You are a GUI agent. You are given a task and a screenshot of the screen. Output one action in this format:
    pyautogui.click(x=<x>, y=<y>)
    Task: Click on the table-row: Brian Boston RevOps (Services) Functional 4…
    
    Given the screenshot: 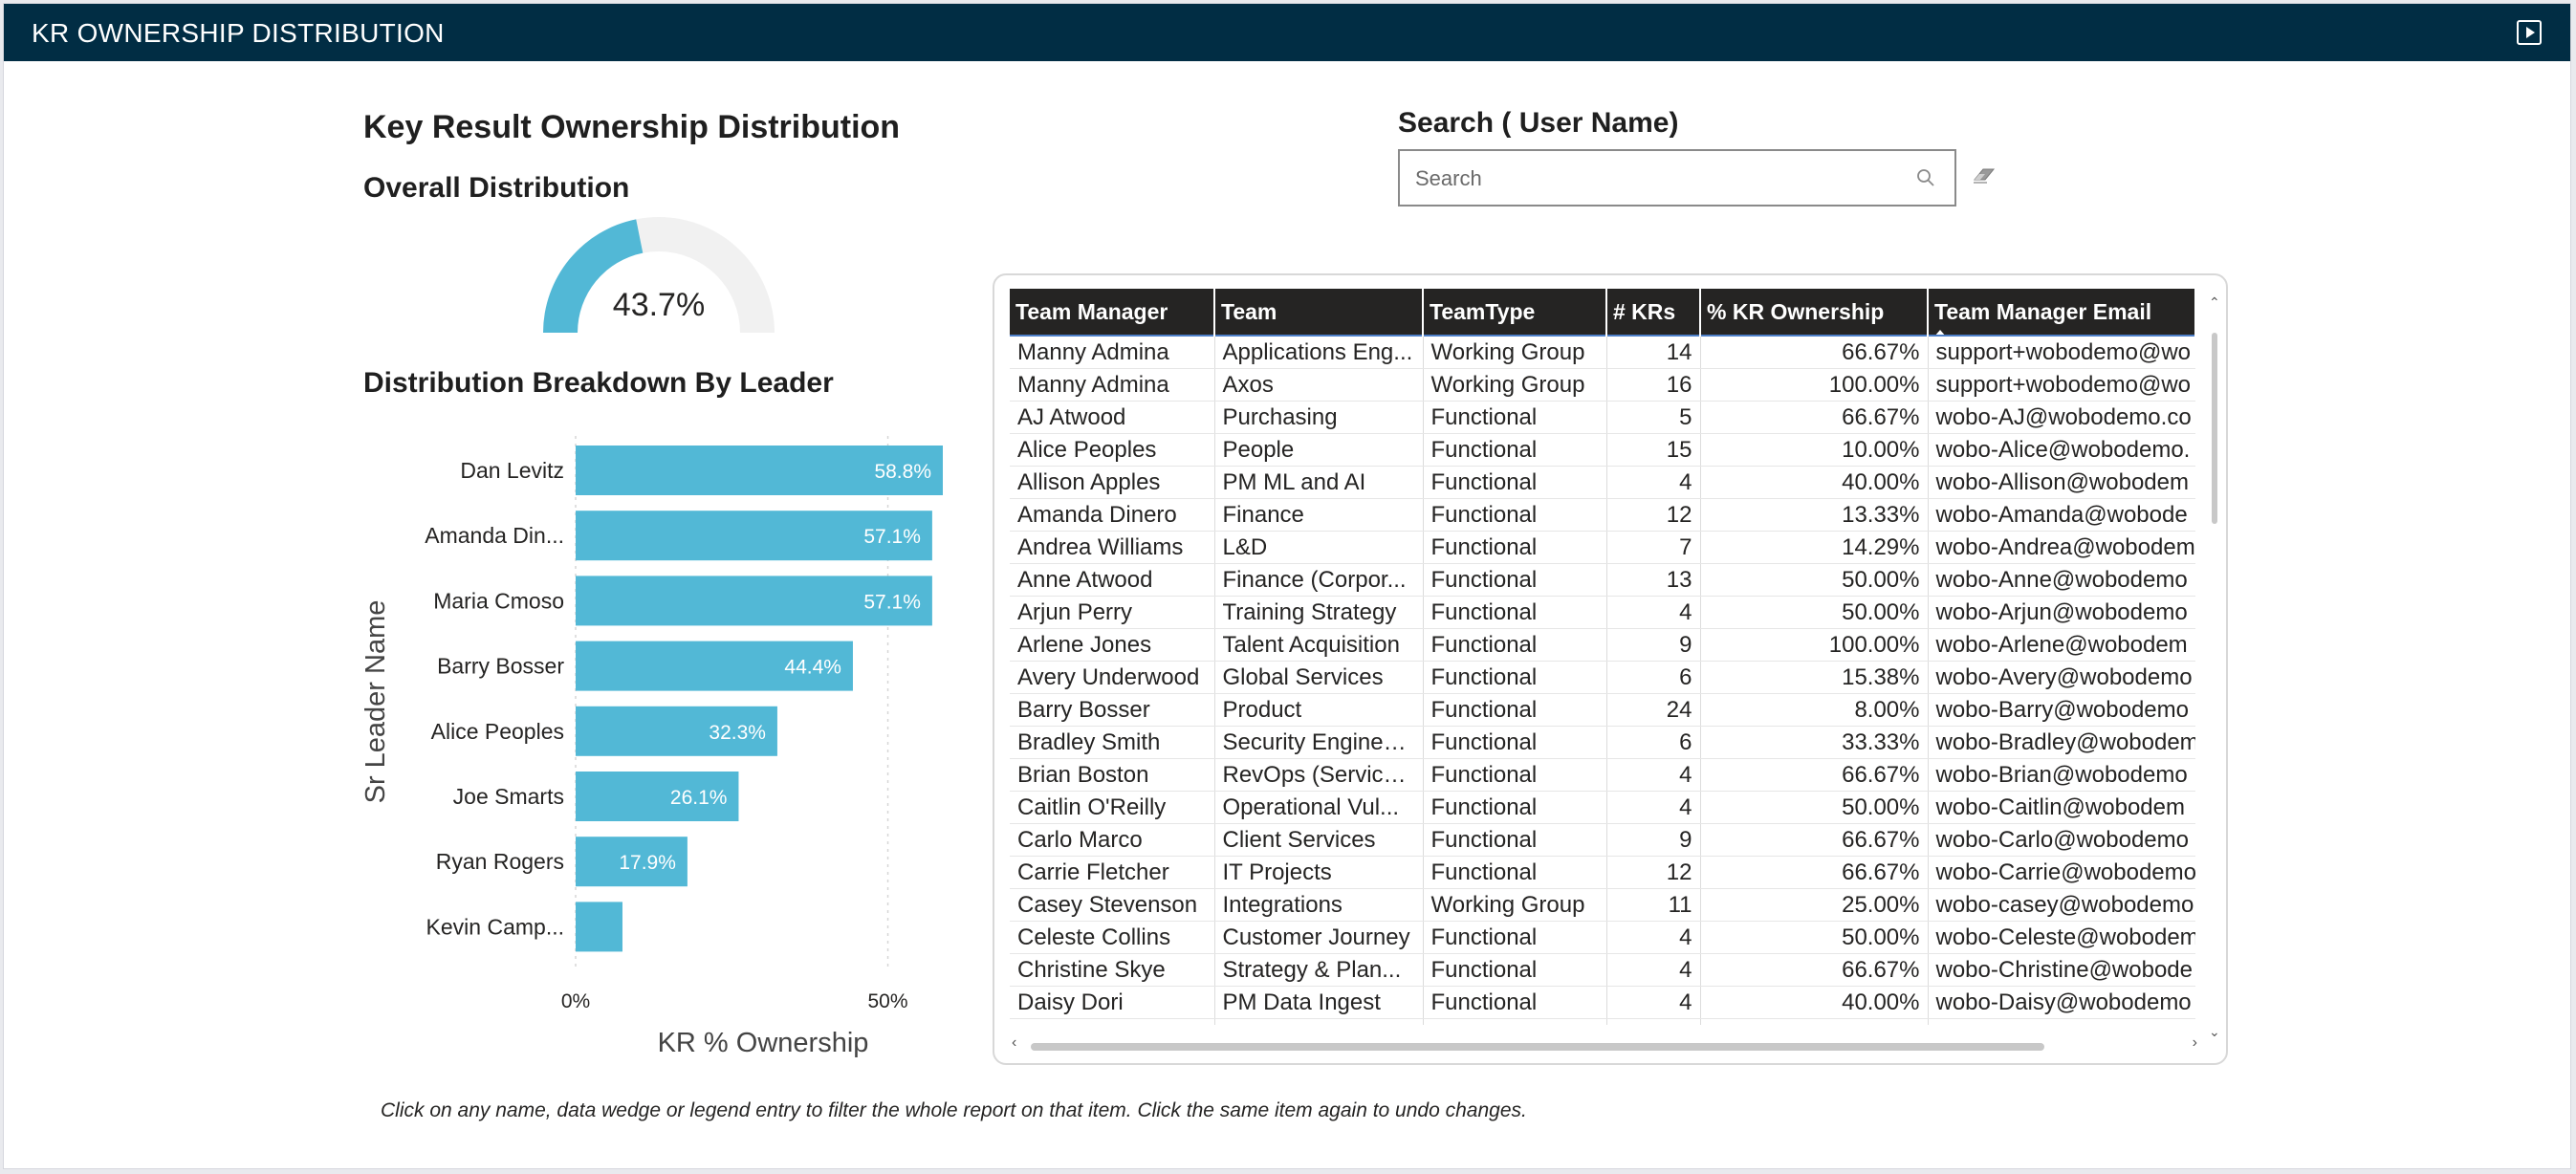 What is the action you would take?
    pyautogui.click(x=1602, y=775)
    